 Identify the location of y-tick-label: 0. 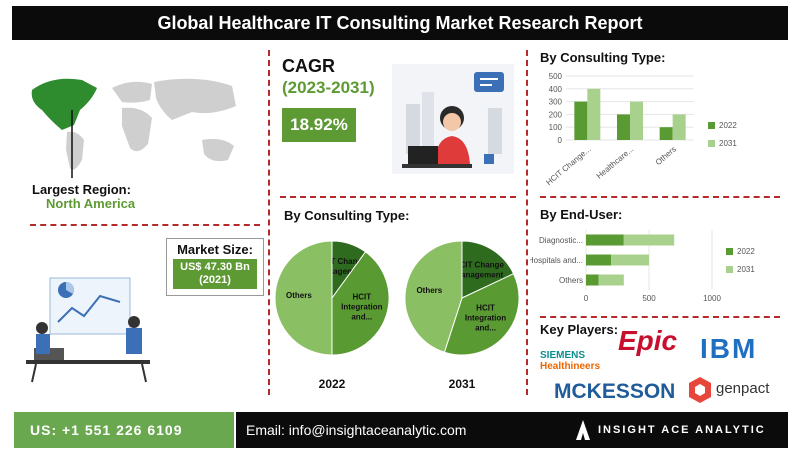
(560, 140).